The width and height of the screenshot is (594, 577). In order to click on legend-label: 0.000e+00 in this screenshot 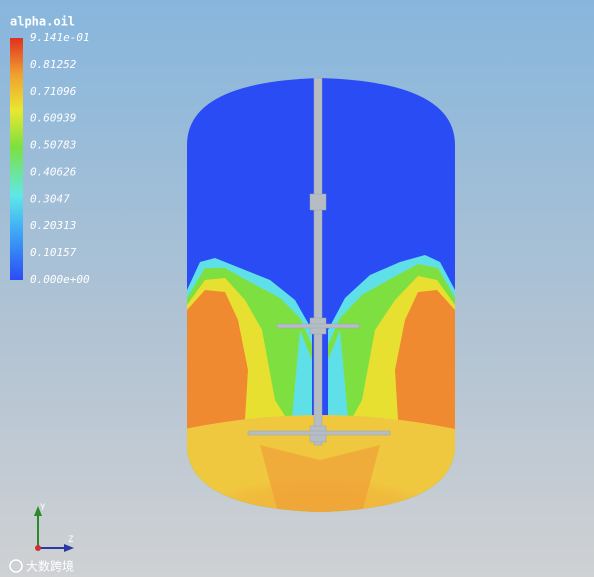, I will do `click(60, 279)`.